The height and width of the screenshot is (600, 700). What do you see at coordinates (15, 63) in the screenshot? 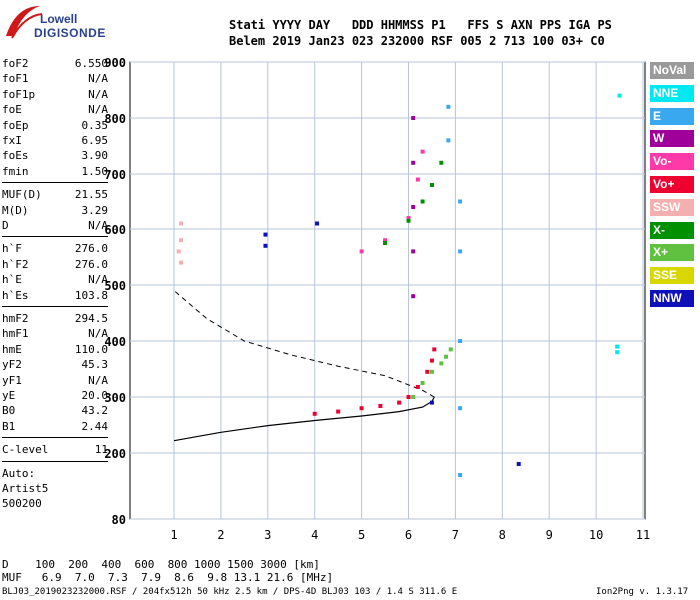
I see `param-name: foF2` at bounding box center [15, 63].